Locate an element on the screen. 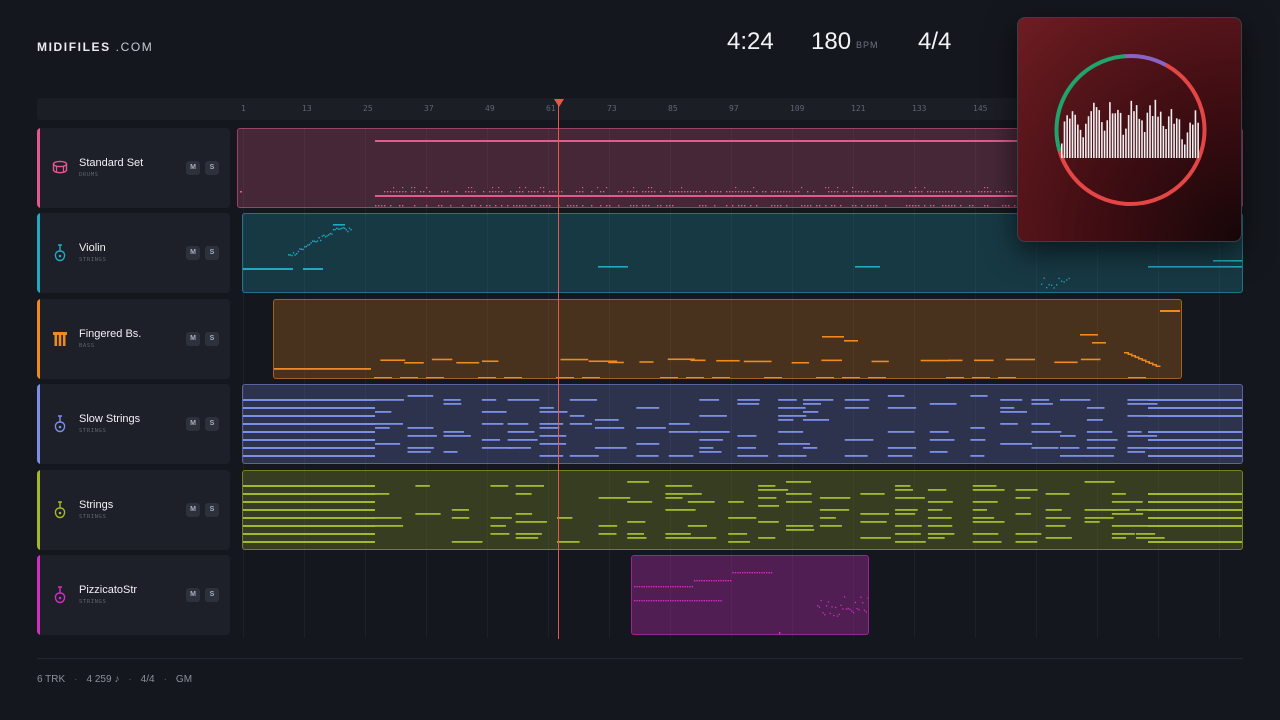 This screenshot has width=1280, height=720. track-name: PizzicatoStr is located at coordinates (108, 590).